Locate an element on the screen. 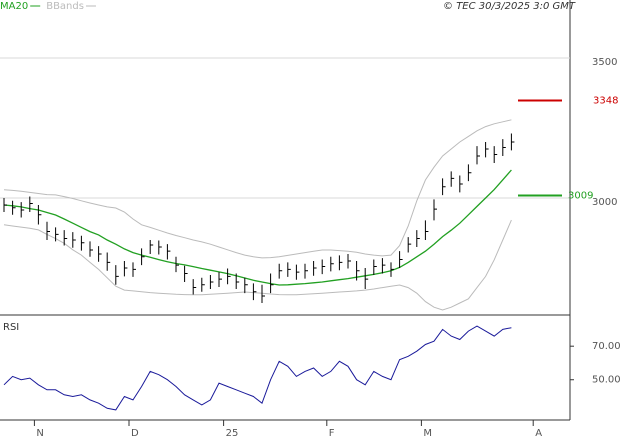 This screenshot has width=627, height=440. legend-label: BBands is located at coordinates (65, 6).